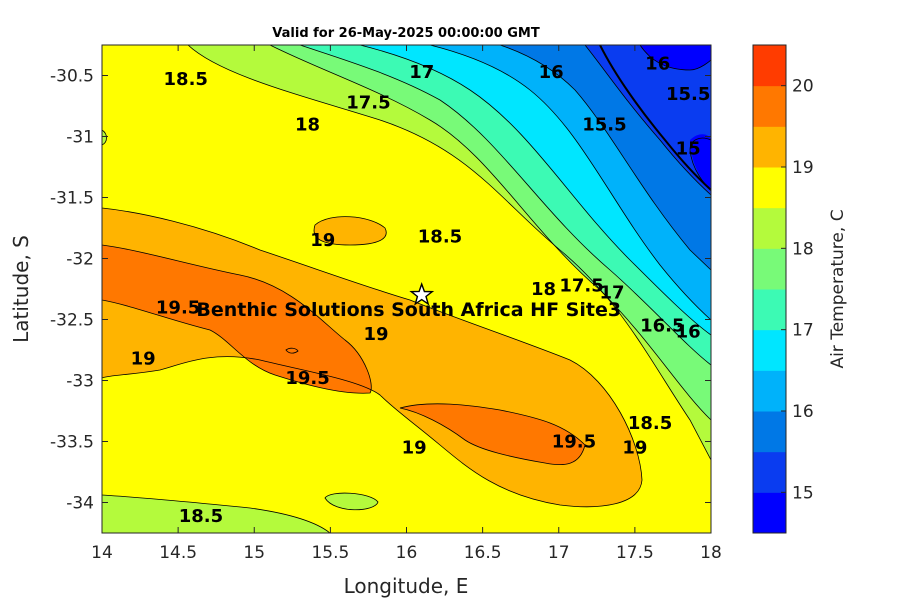 This screenshot has width=900, height=600. Describe the element at coordinates (483, 553) in the screenshot. I see `x-tick-label: 16.5` at that location.